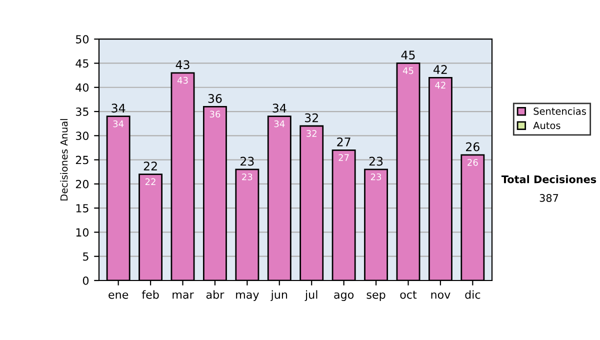 This screenshot has height=340, width=600. I want to click on y-tick-label: 30, so click(82, 136).